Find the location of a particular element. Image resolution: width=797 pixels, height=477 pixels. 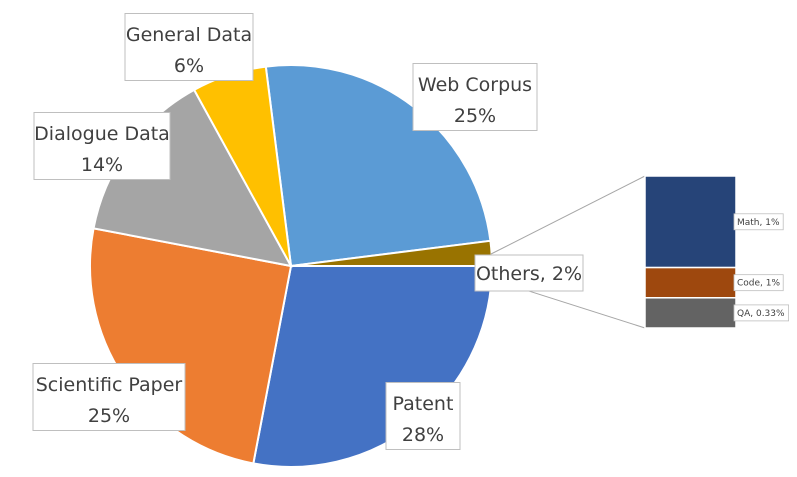

slice-category-name: Patent is located at coordinates (423, 404).